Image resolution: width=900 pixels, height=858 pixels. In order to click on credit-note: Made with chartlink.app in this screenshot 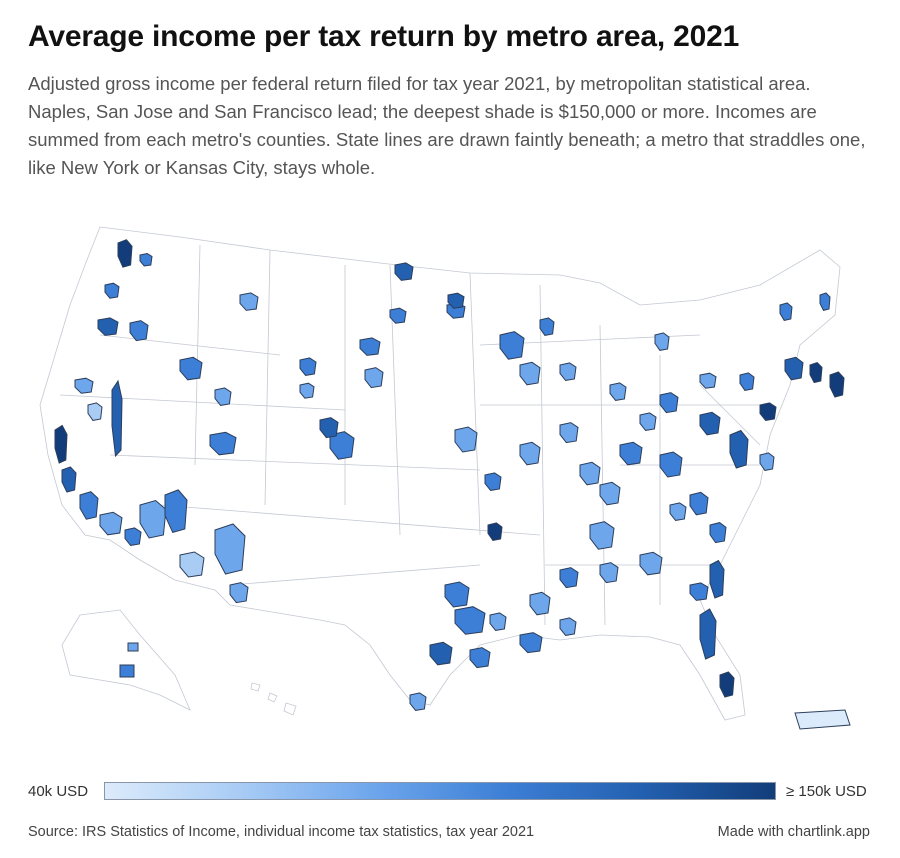, I will do `click(793, 832)`.